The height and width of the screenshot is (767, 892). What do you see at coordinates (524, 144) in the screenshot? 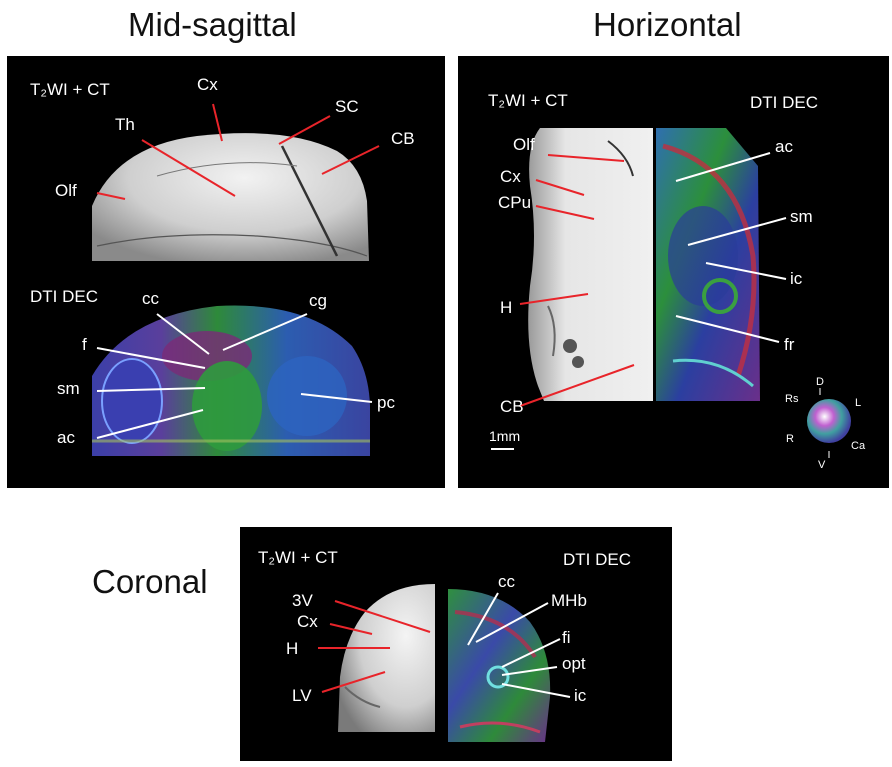
I see `horizontal-label-olf: Olf` at bounding box center [524, 144].